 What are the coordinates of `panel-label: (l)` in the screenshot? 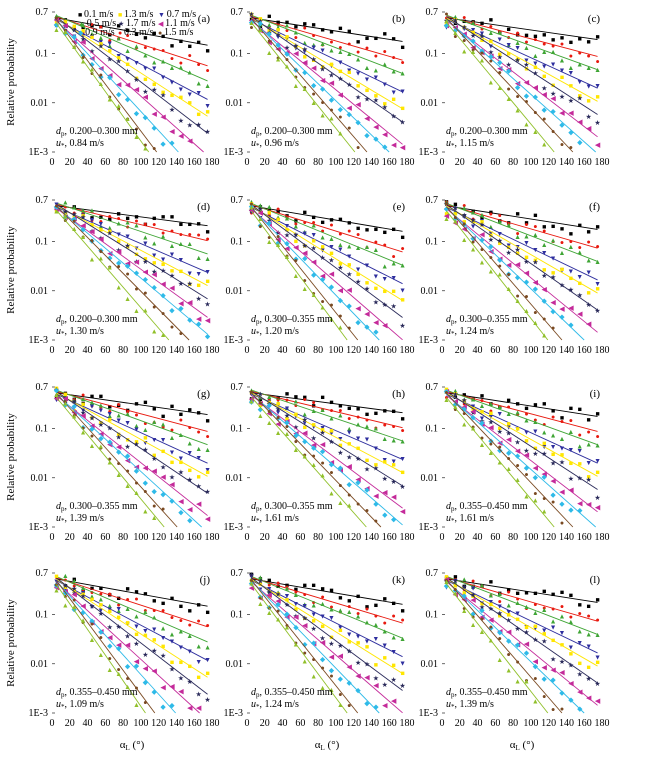 It's located at (595, 580).